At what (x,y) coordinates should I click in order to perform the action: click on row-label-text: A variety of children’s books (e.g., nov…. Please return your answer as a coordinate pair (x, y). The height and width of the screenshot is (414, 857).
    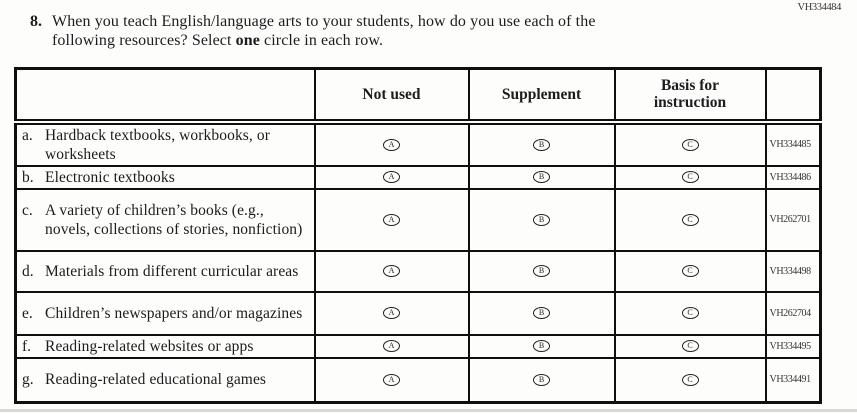
    Looking at the image, I should click on (174, 219).